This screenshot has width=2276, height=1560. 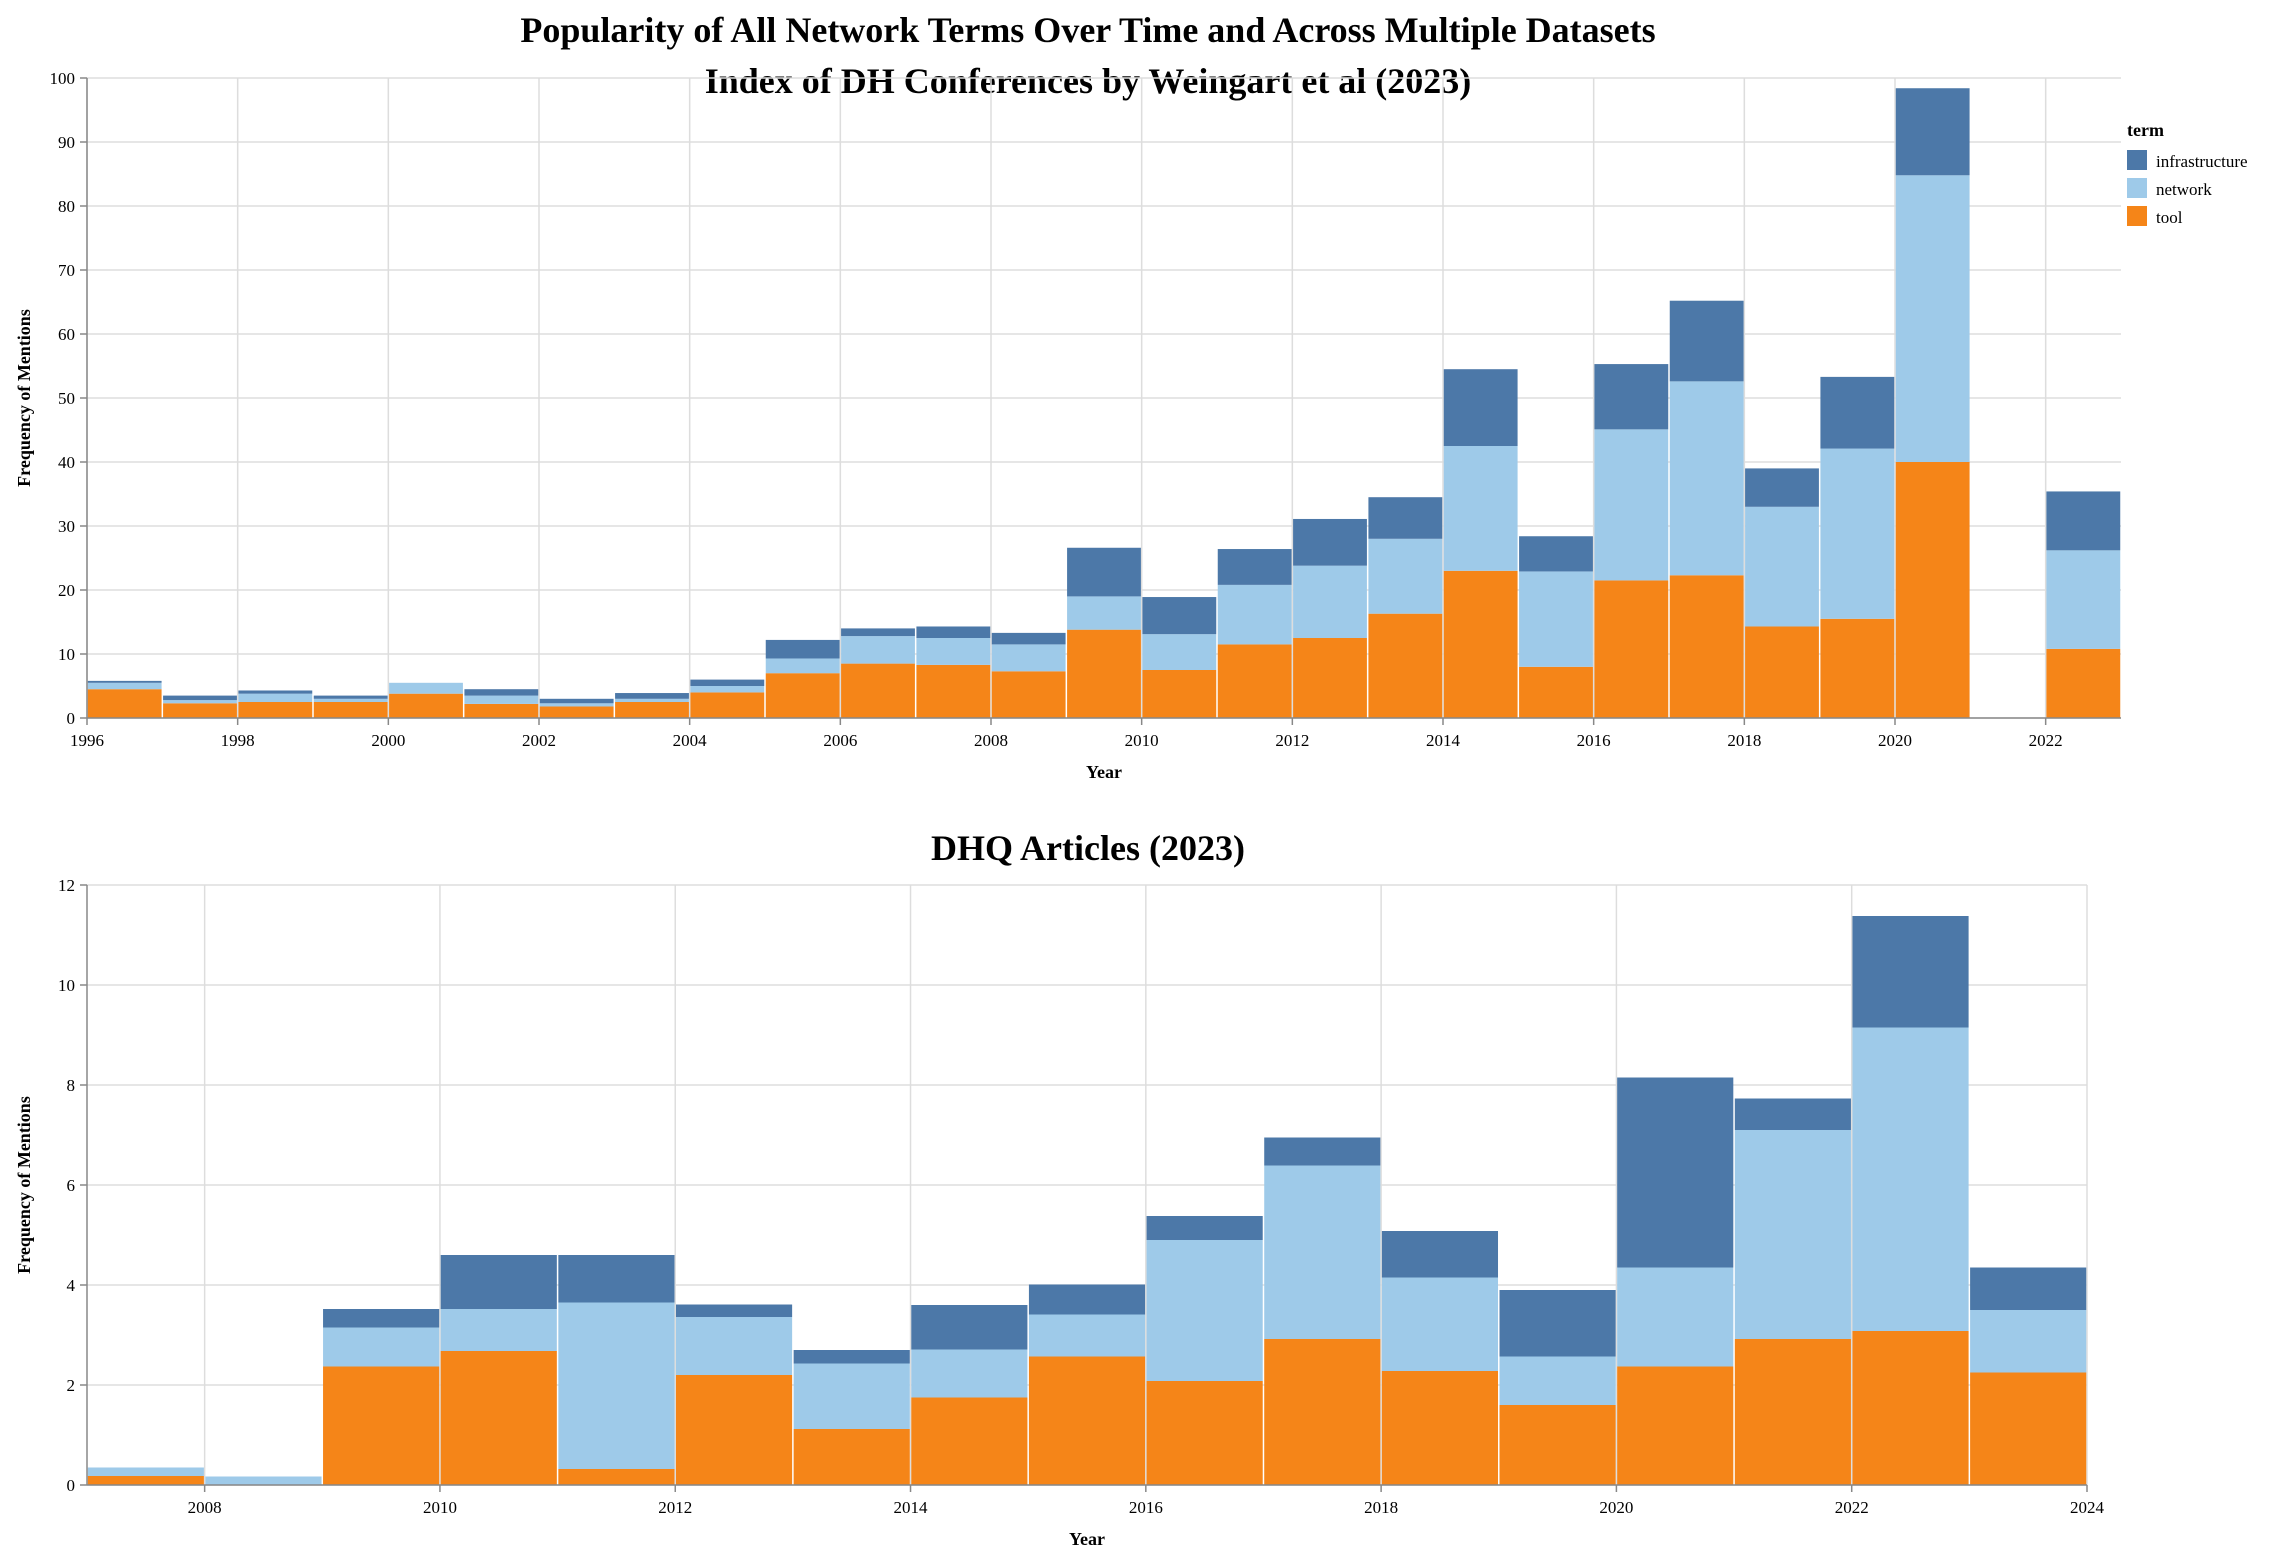 What do you see at coordinates (2202, 161) in the screenshot?
I see `legend-label-infrastructure: infrastructure` at bounding box center [2202, 161].